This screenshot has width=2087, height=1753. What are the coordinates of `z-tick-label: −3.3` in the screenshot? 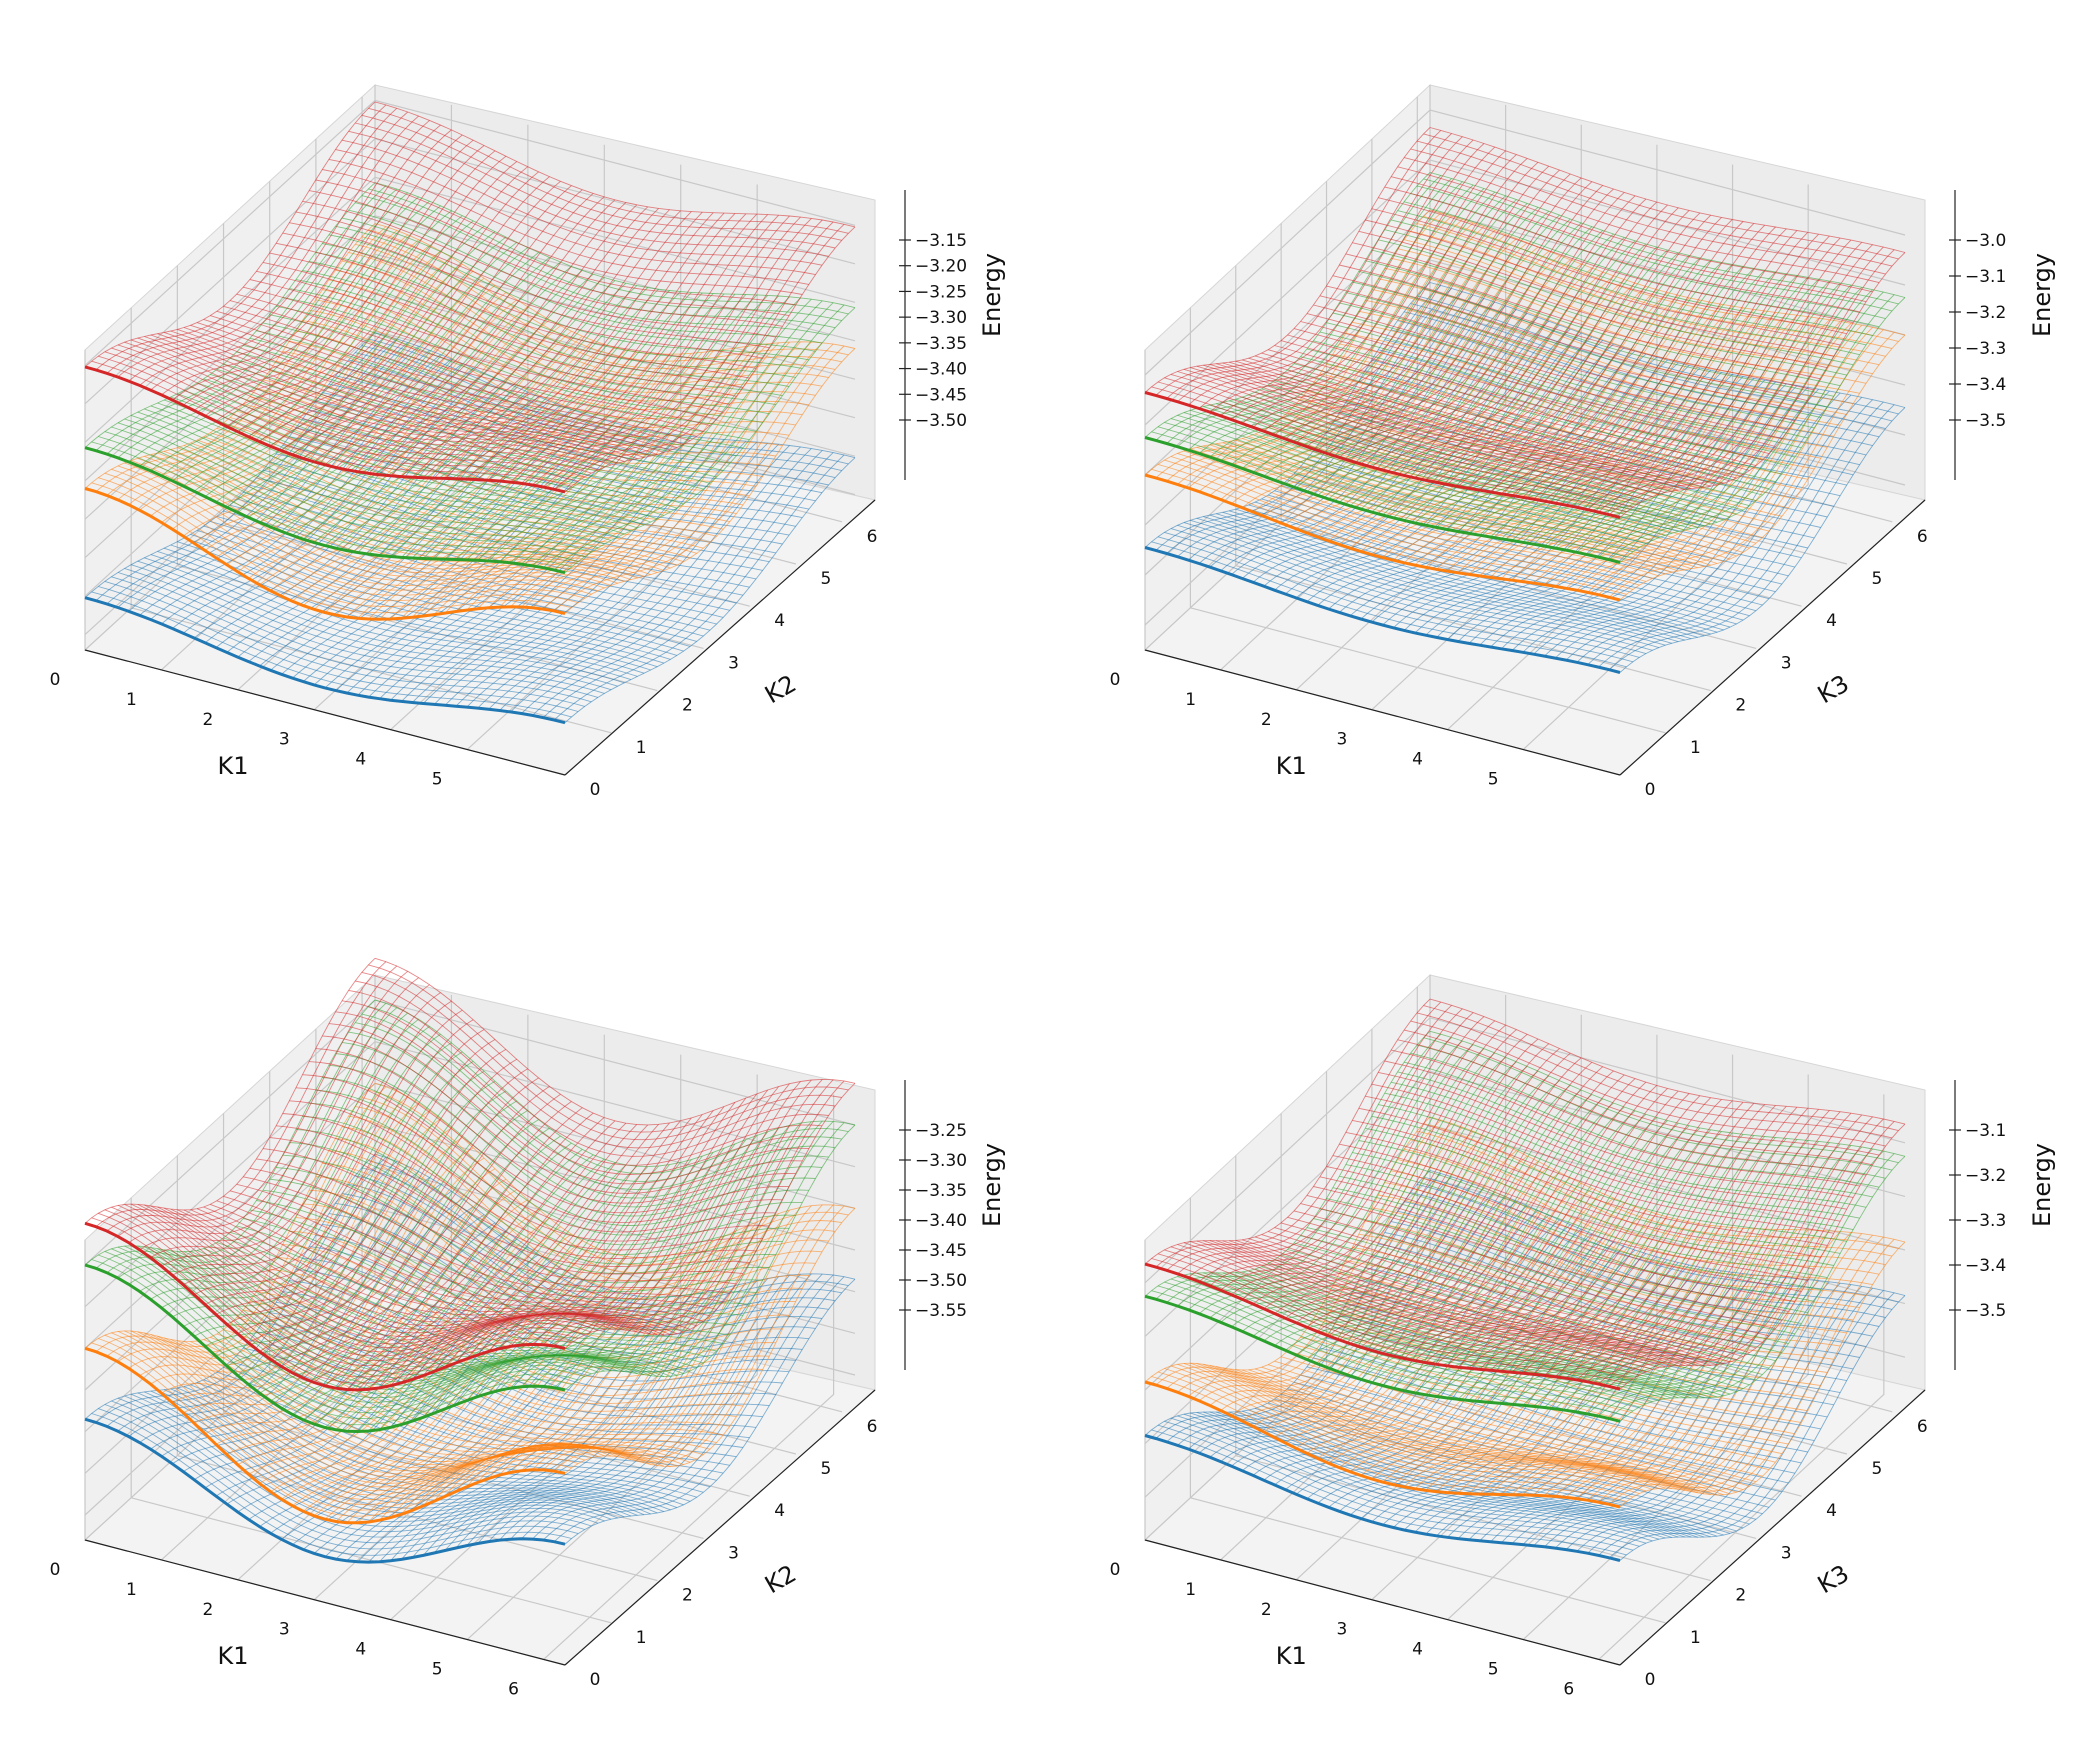 It's located at (1985, 1221).